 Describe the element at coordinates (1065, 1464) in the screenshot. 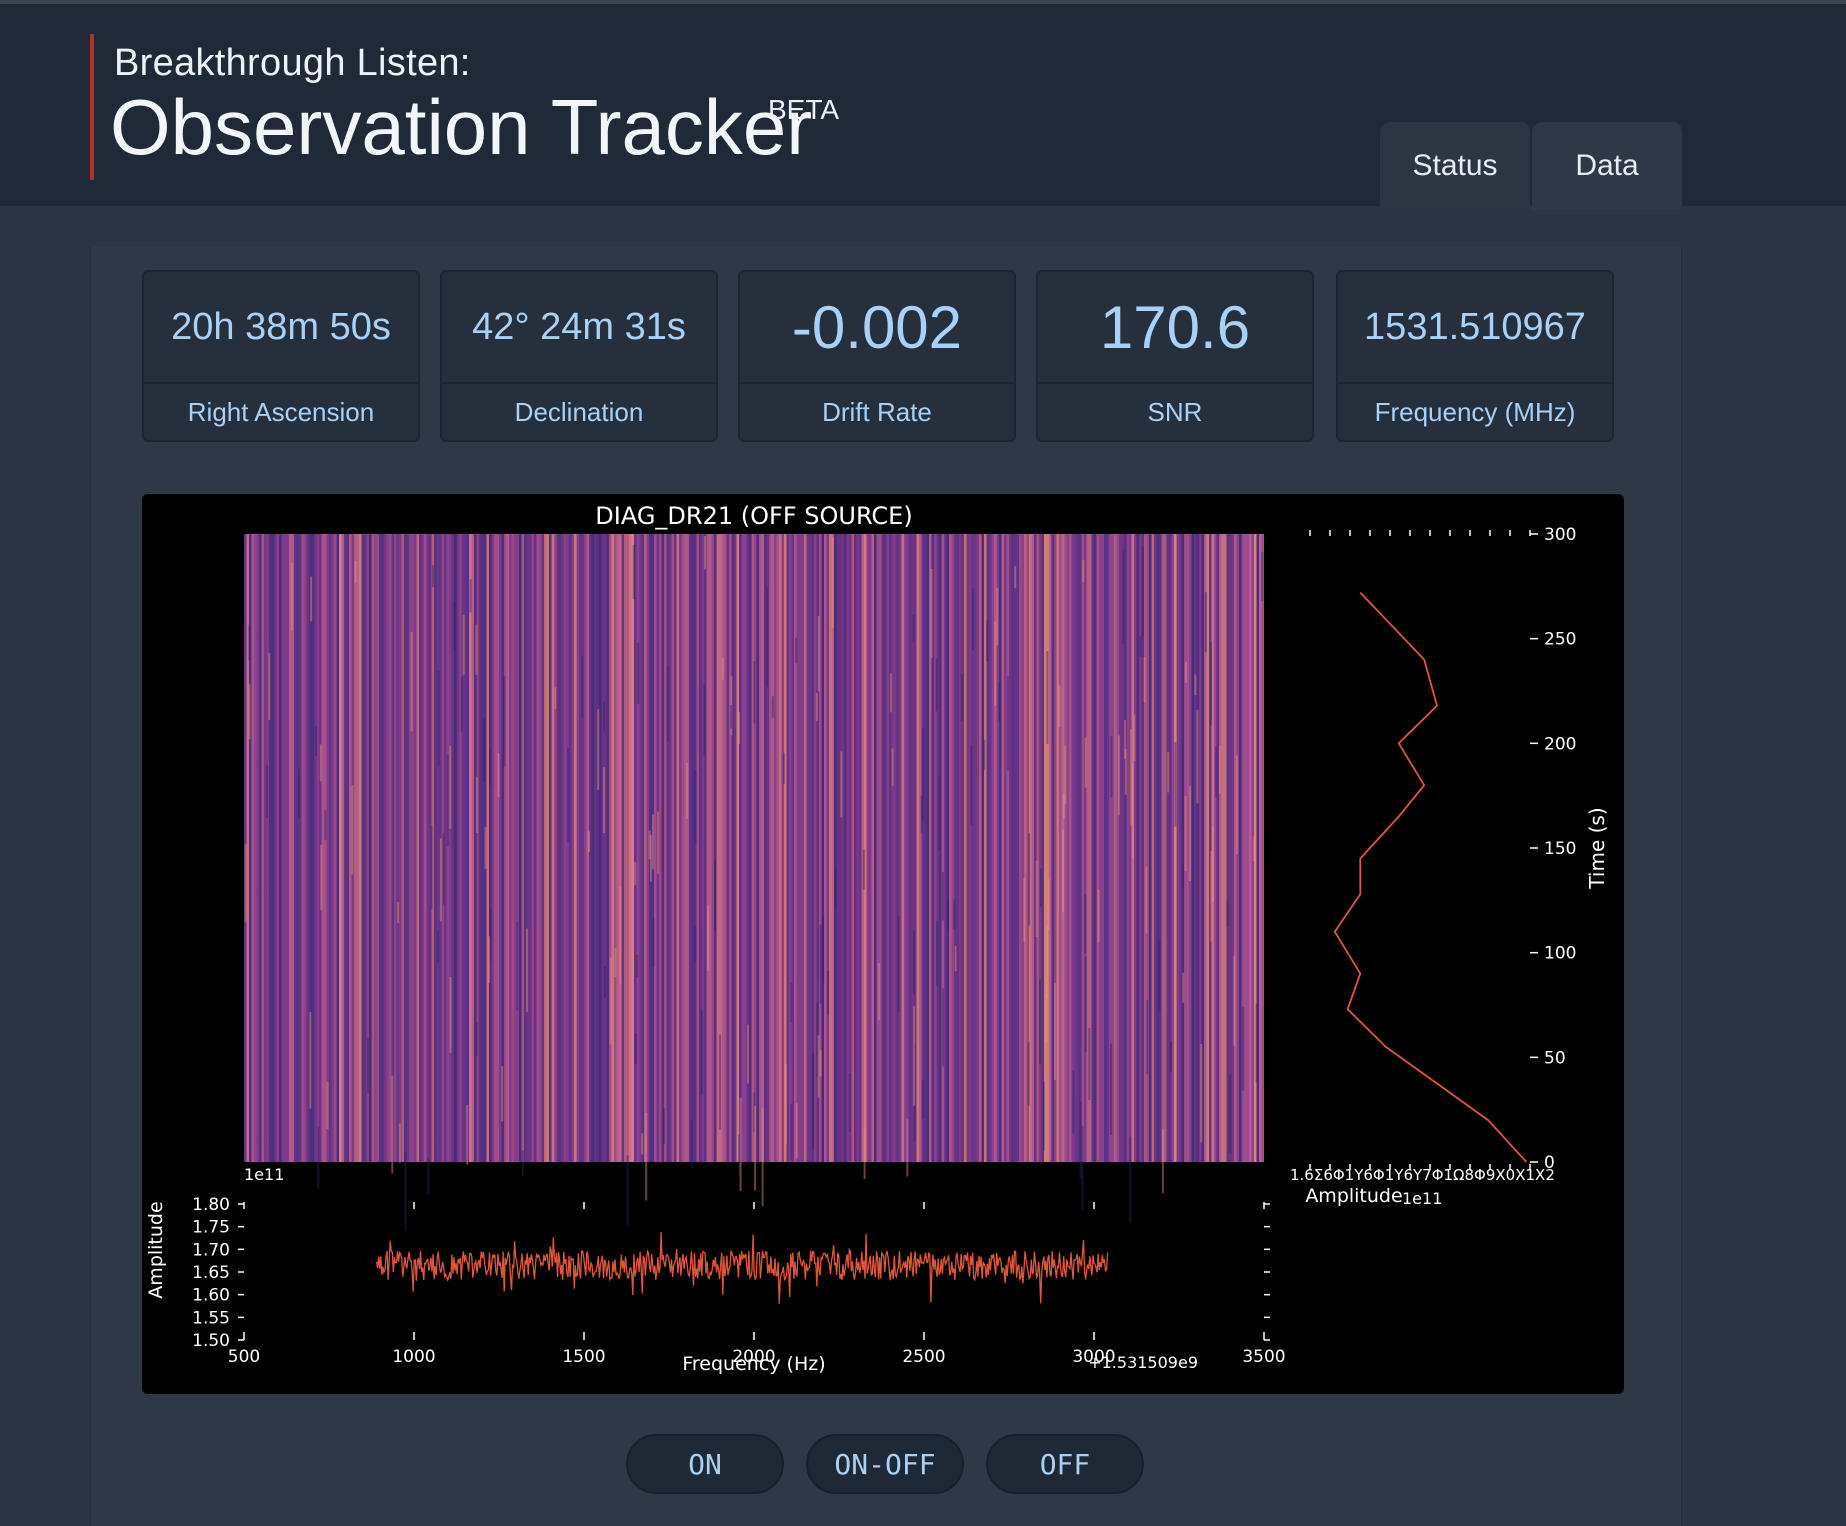

I see `off-button: OFF` at that location.